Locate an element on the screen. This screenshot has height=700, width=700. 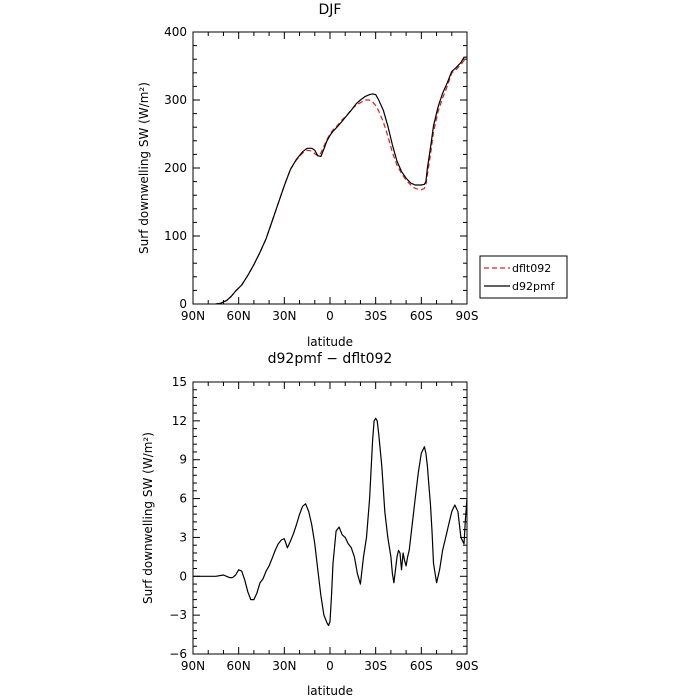
series-line-d92pmf is located at coordinates (341, 180).